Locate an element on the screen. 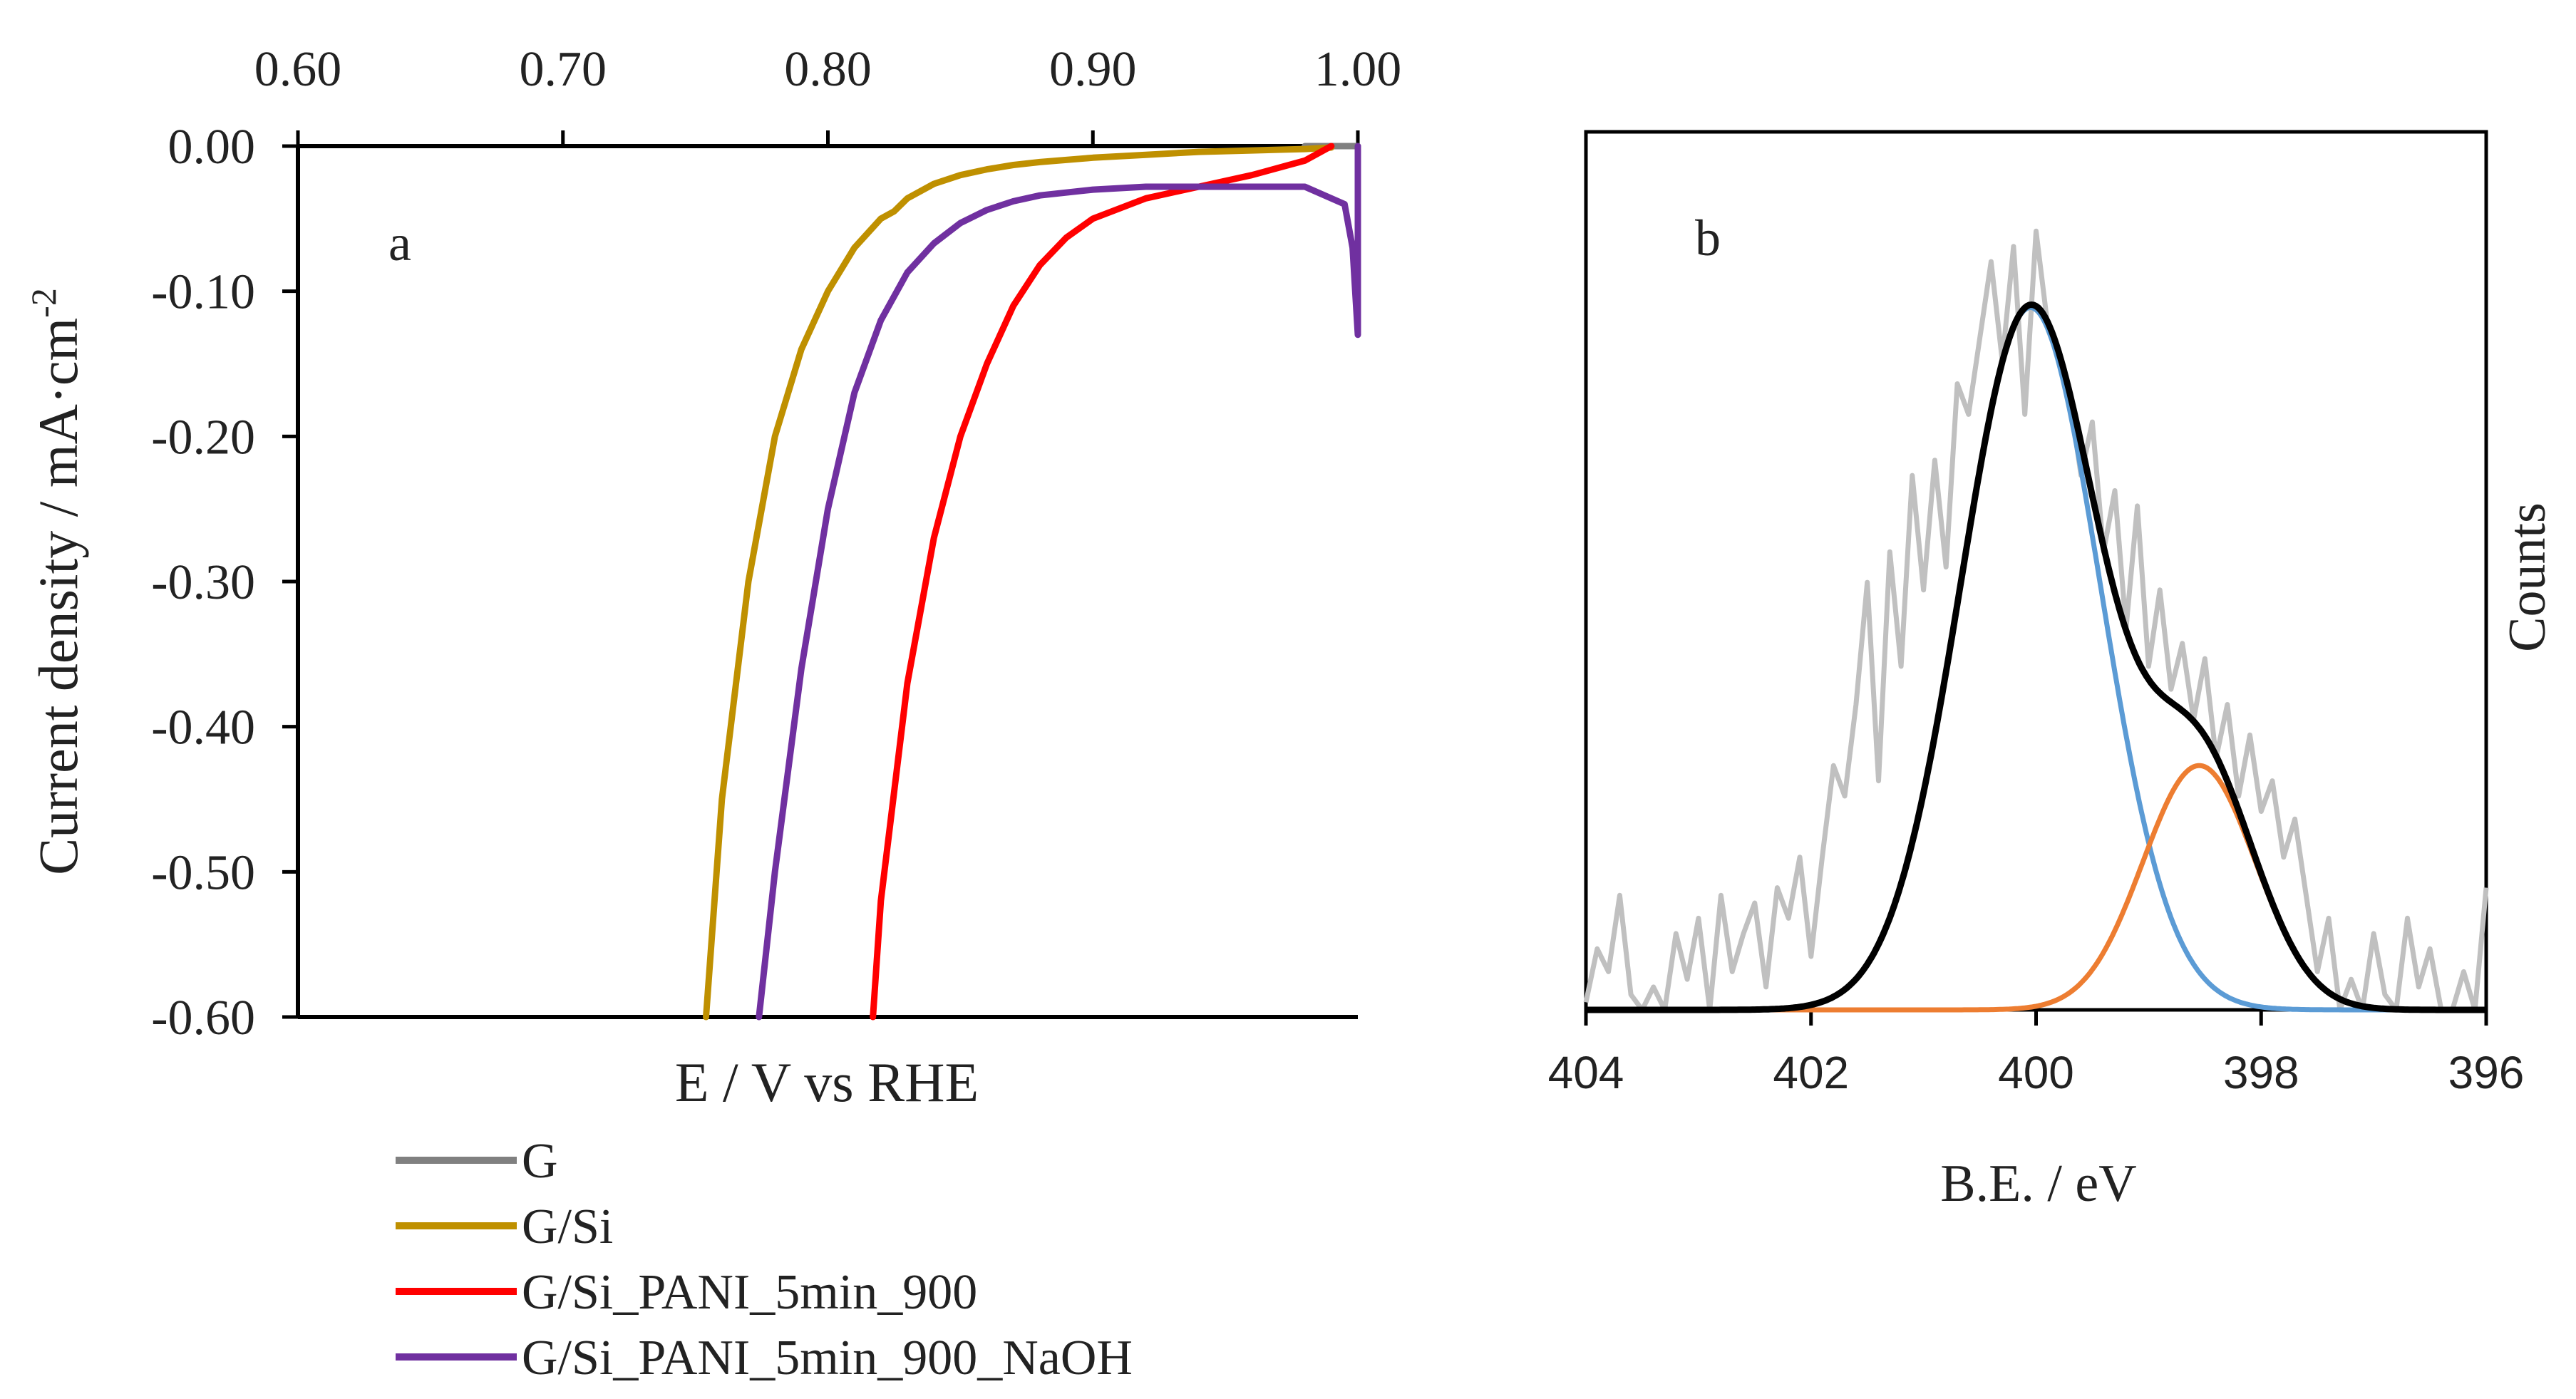 The width and height of the screenshot is (2576, 1399). chart-a-y-axis-label: Current density / mA·cm-2 is located at coordinates (56, 581).